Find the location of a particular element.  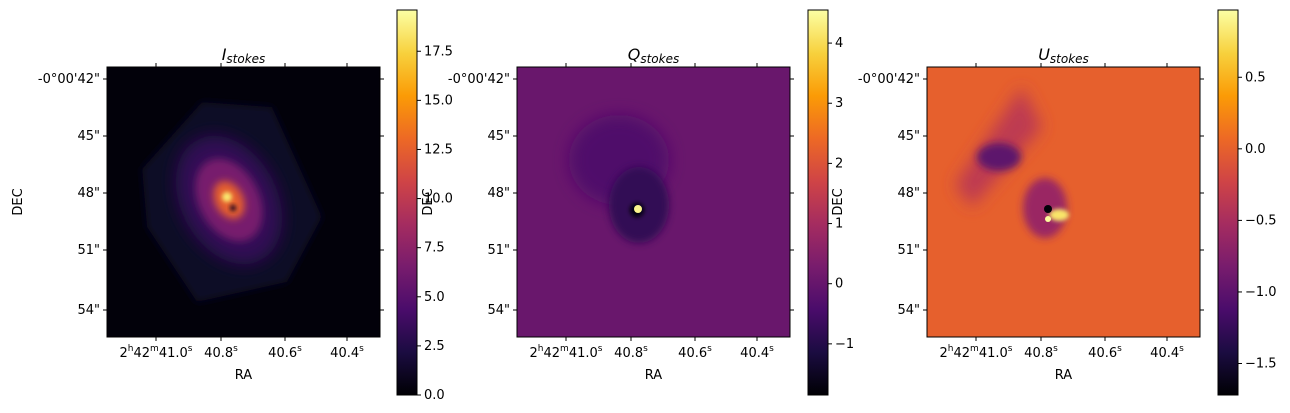

colorbar-tick-label: −0.5 is located at coordinates (1261, 220).